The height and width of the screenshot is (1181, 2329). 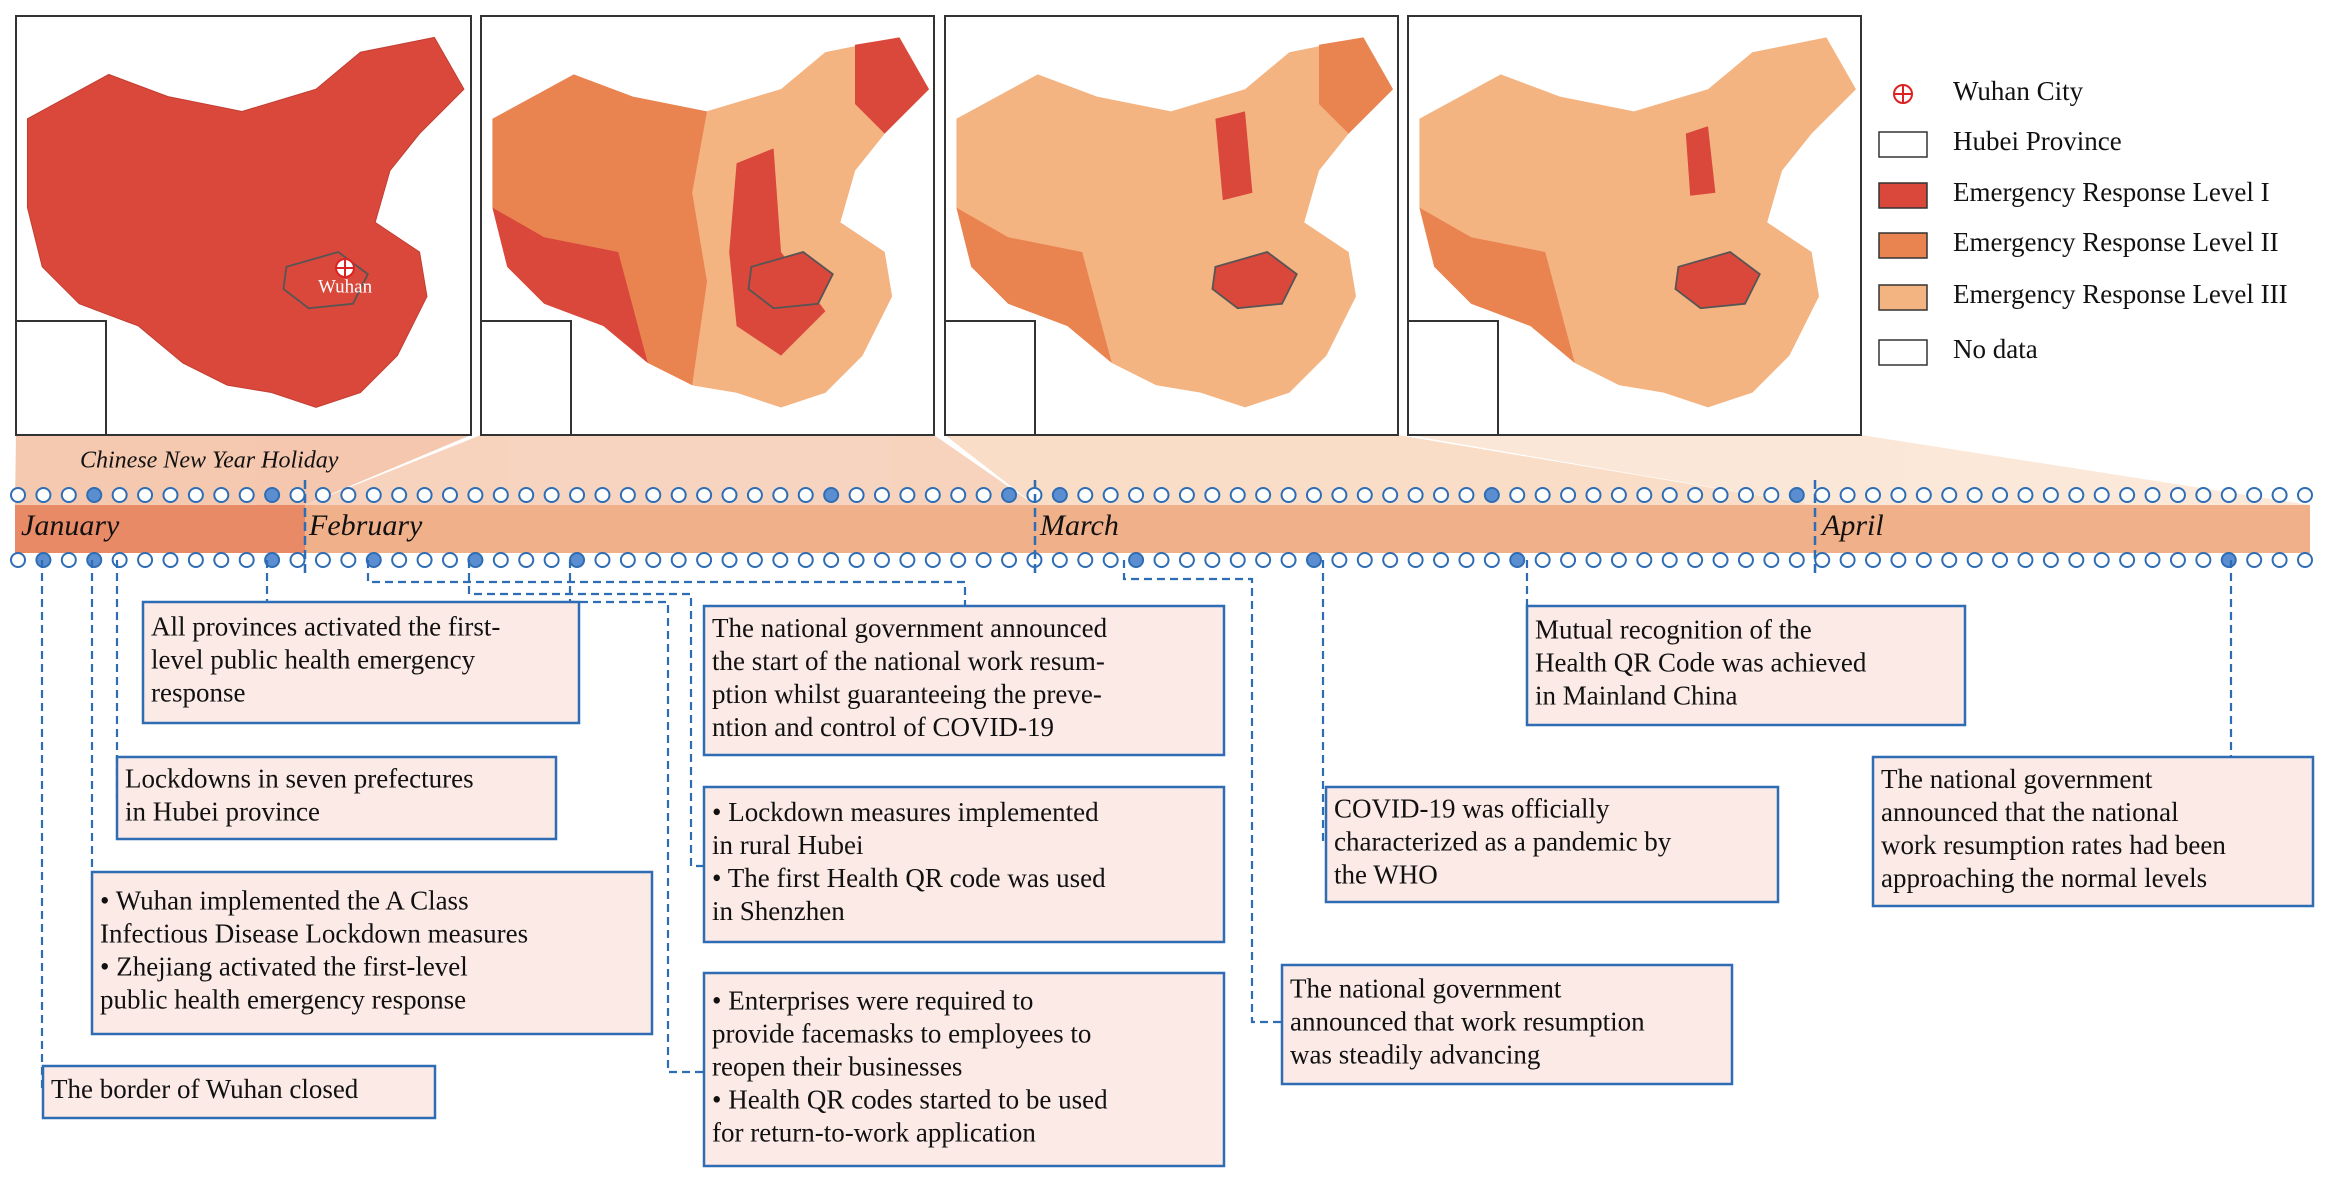 I want to click on event-text: in rural Hubei, so click(x=787, y=845).